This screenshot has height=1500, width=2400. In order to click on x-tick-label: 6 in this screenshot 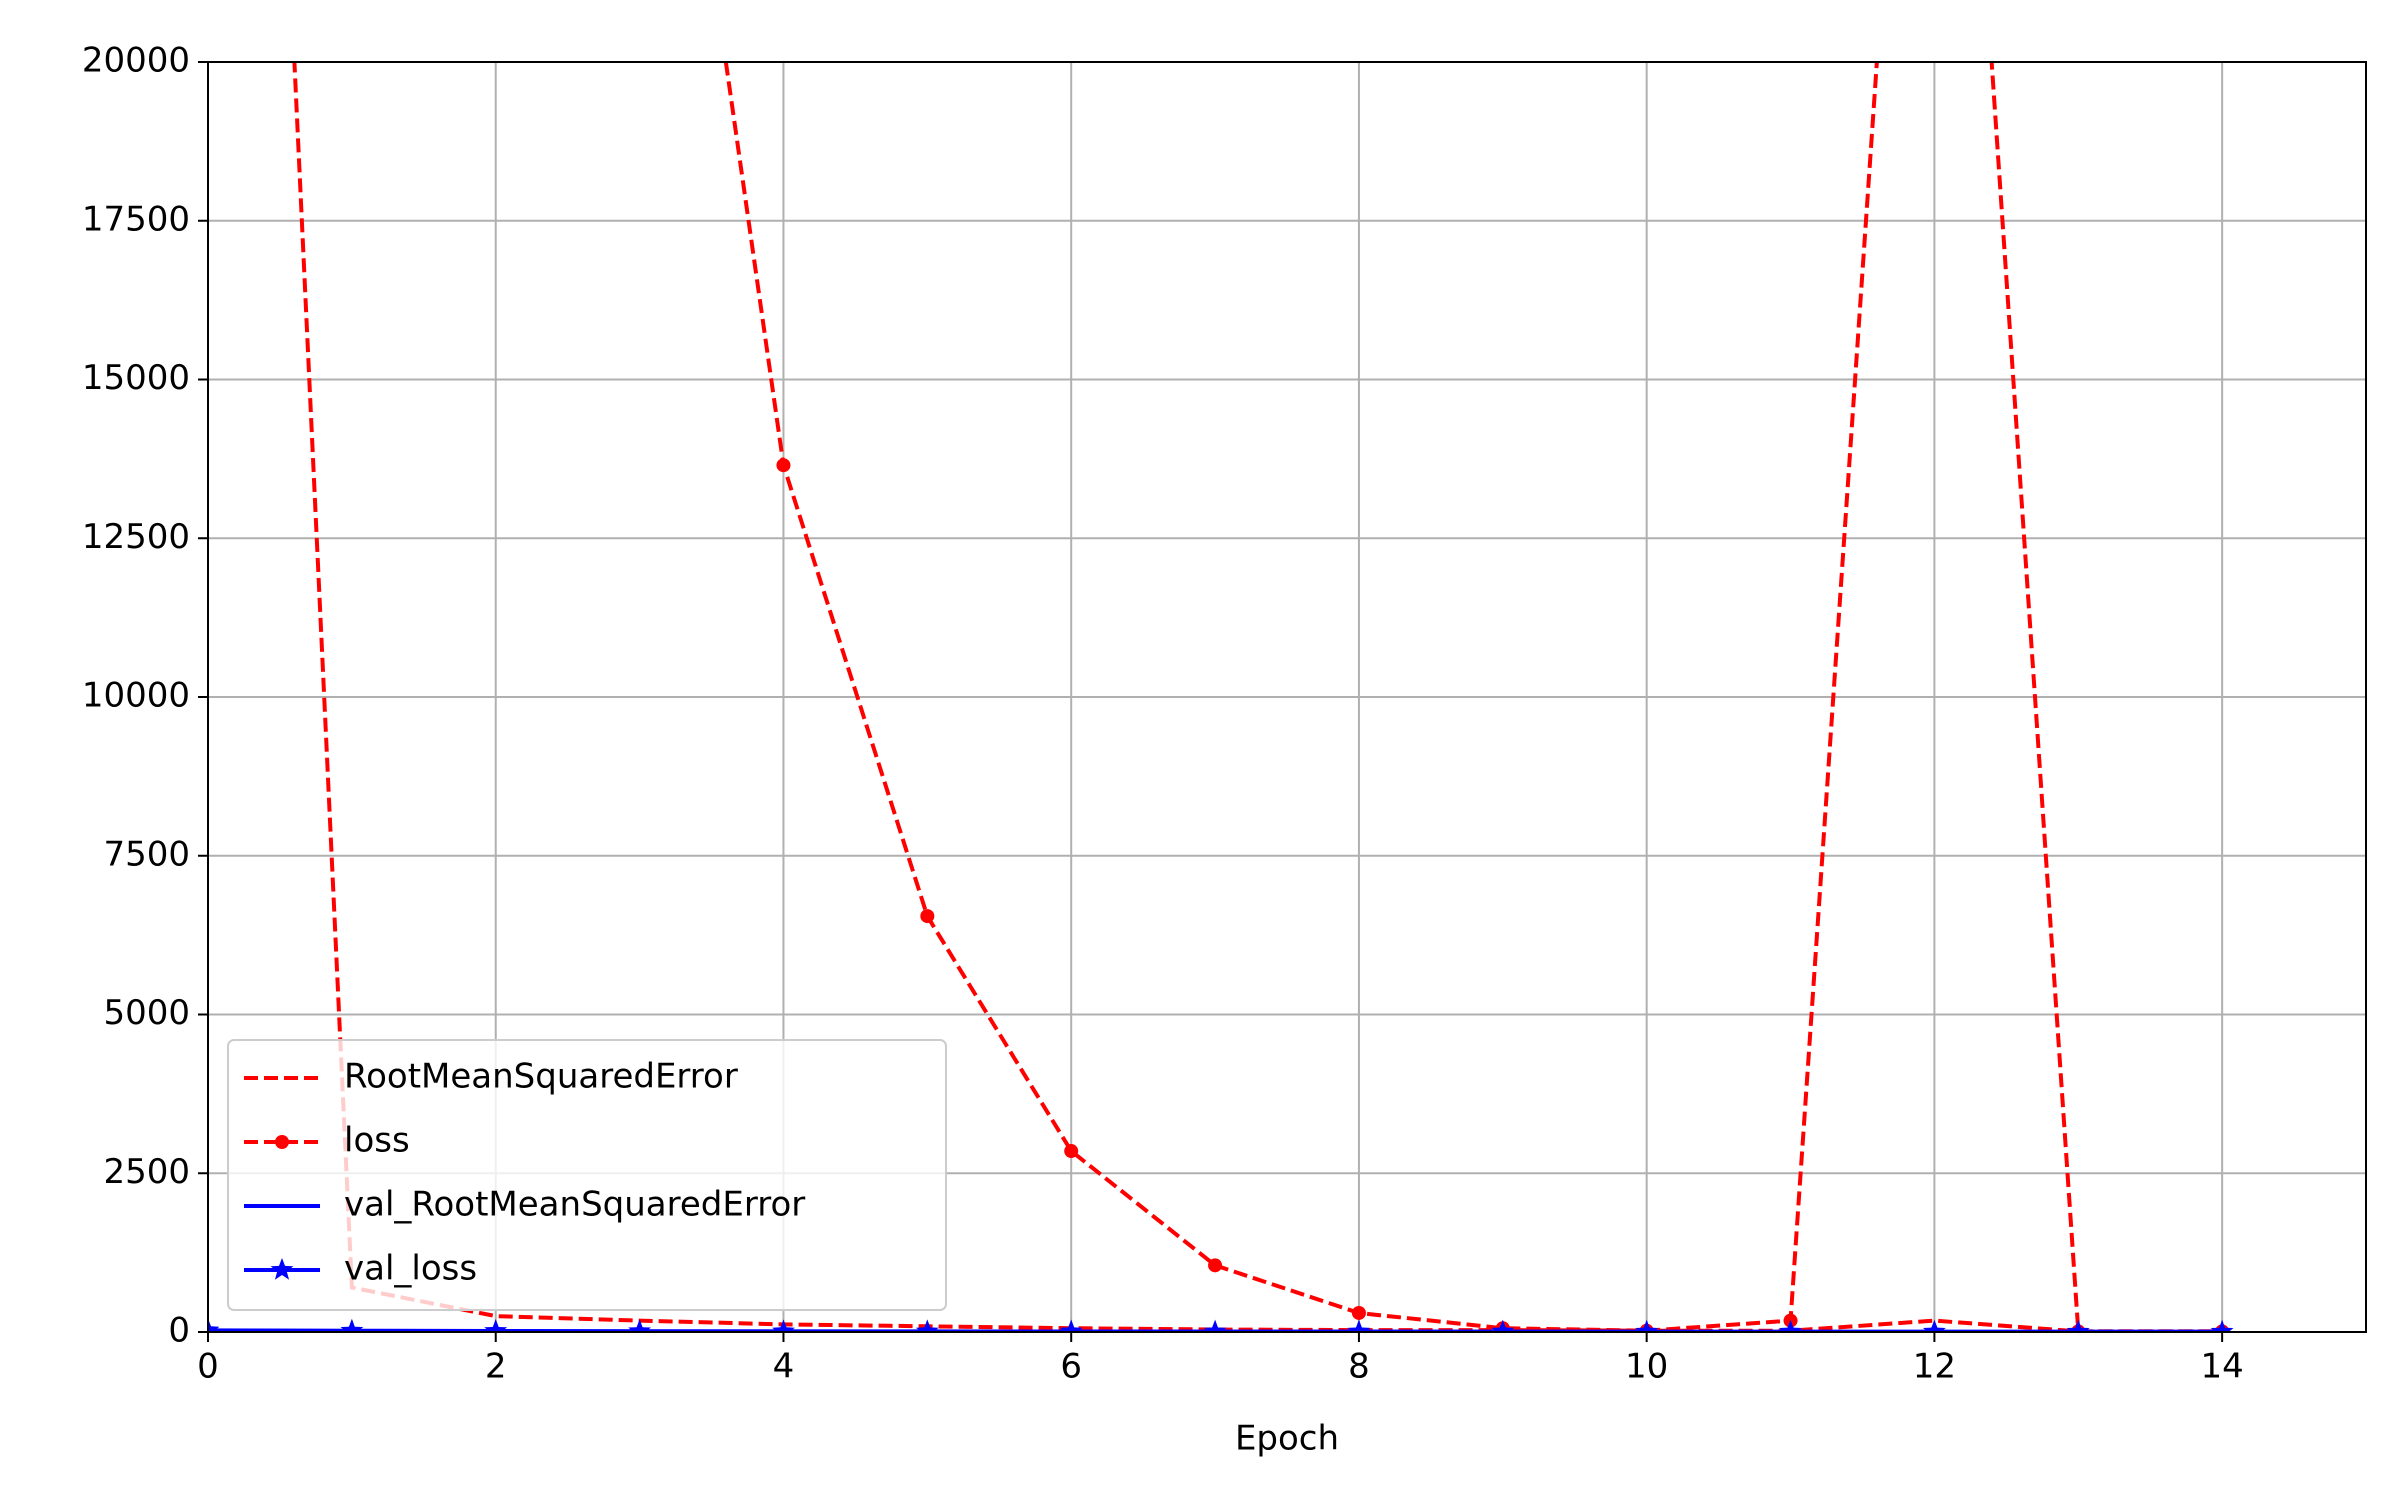, I will do `click(1071, 1367)`.